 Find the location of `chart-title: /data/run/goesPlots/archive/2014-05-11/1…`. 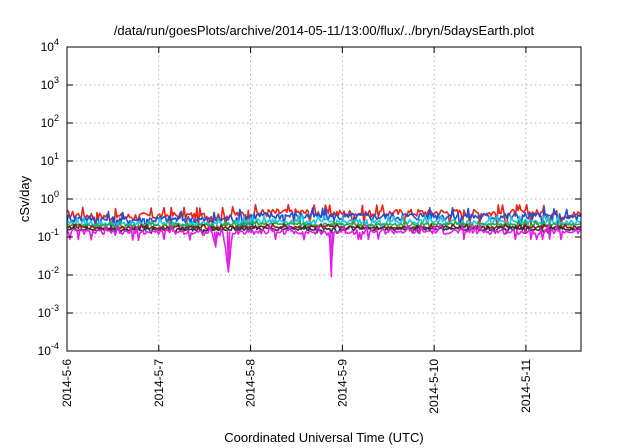

chart-title: /data/run/goesPlots/archive/2014-05-11/1… is located at coordinates (324, 30).